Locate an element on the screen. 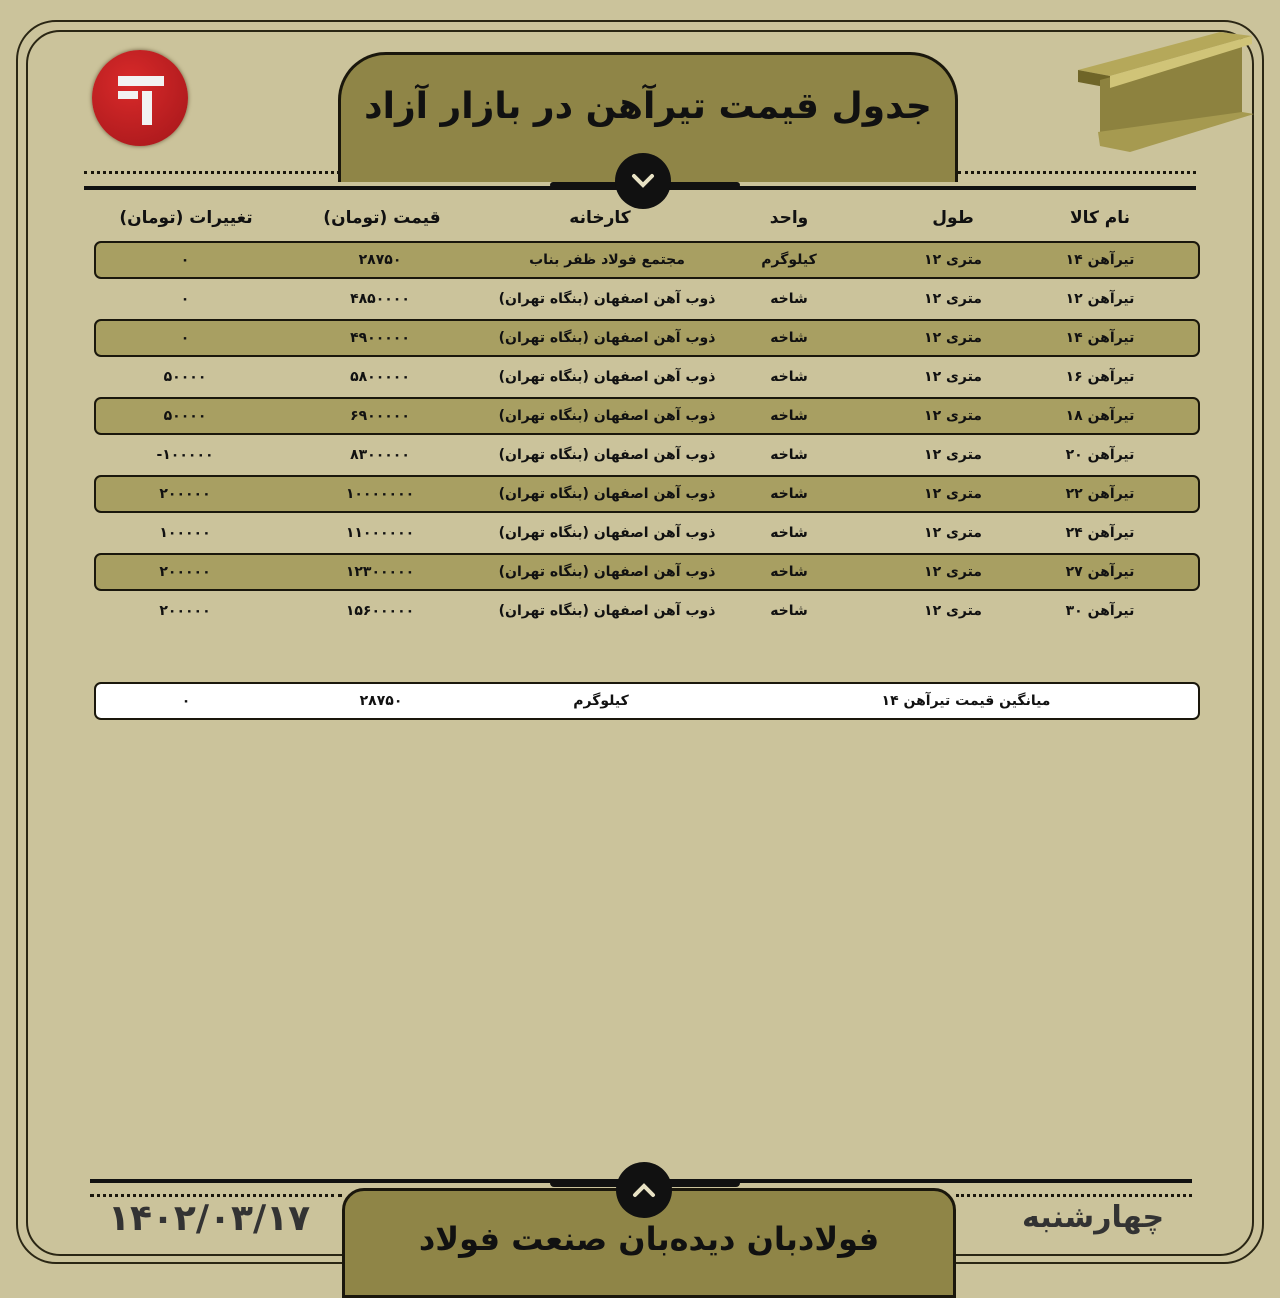  cell-unit: کیلوگرم is located at coordinates (789, 260).